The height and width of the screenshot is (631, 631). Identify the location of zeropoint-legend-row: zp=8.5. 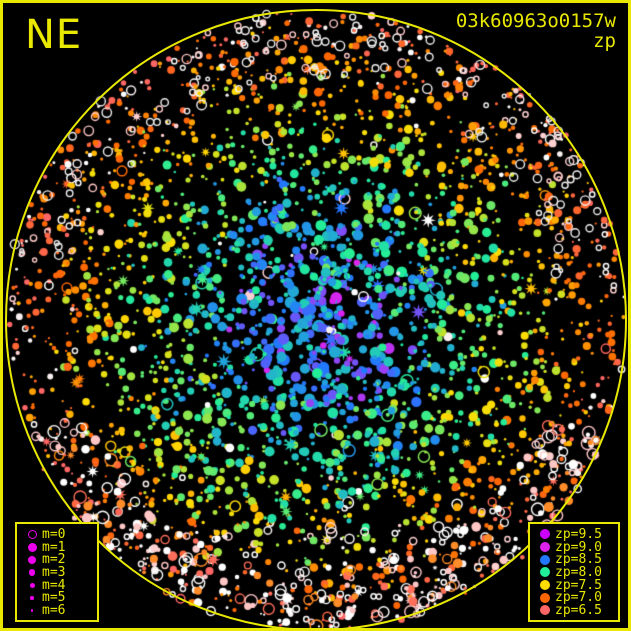
(574, 559).